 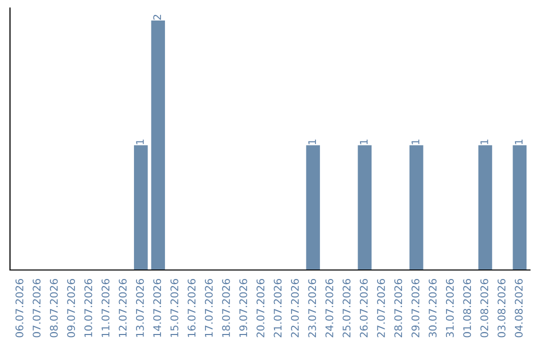 I want to click on x-tick-label: 16.07.2026, so click(x=192, y=307).